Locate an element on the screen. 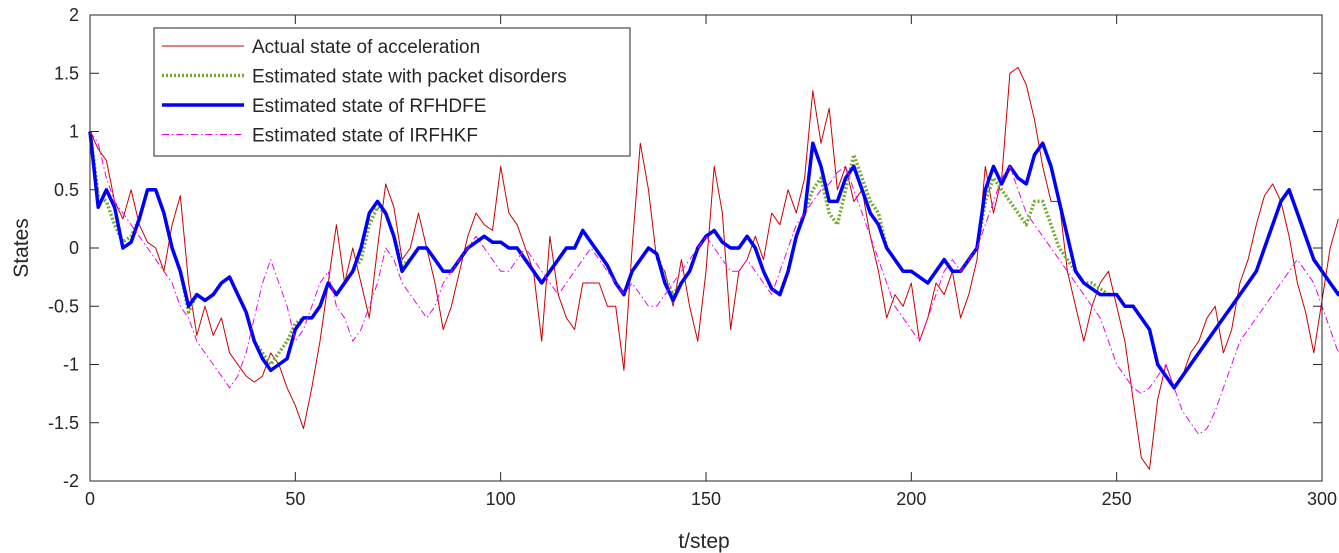 This screenshot has width=1339, height=553. x-tick-label: 0 is located at coordinates (90, 499).